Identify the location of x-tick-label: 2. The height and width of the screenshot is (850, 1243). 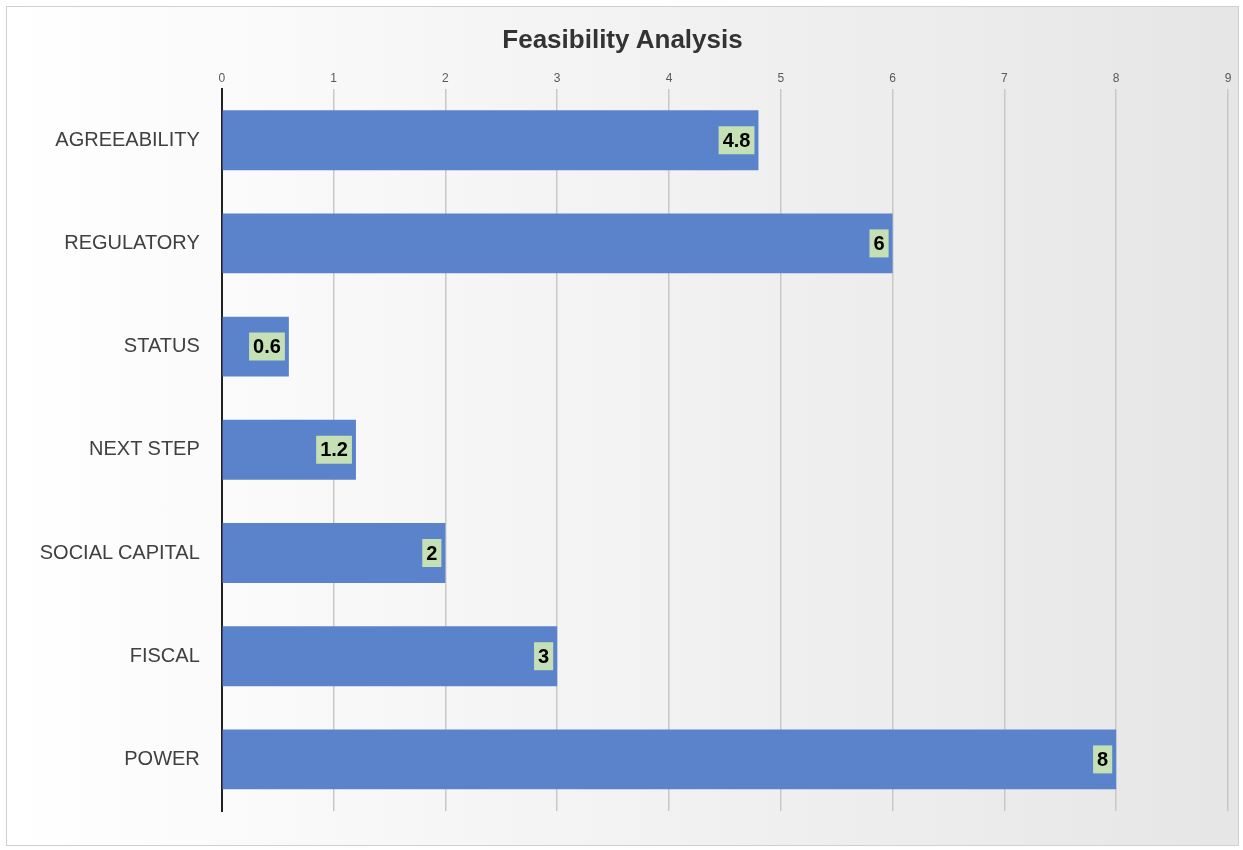
(446, 77).